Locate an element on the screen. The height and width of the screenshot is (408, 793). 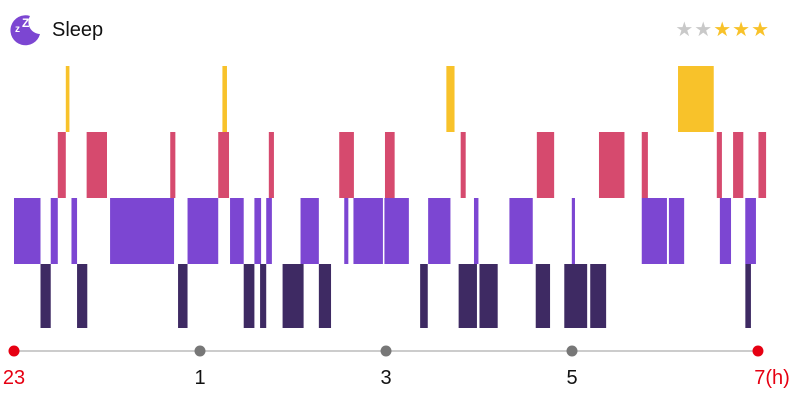
page-title: Sleep is located at coordinates (78, 29).